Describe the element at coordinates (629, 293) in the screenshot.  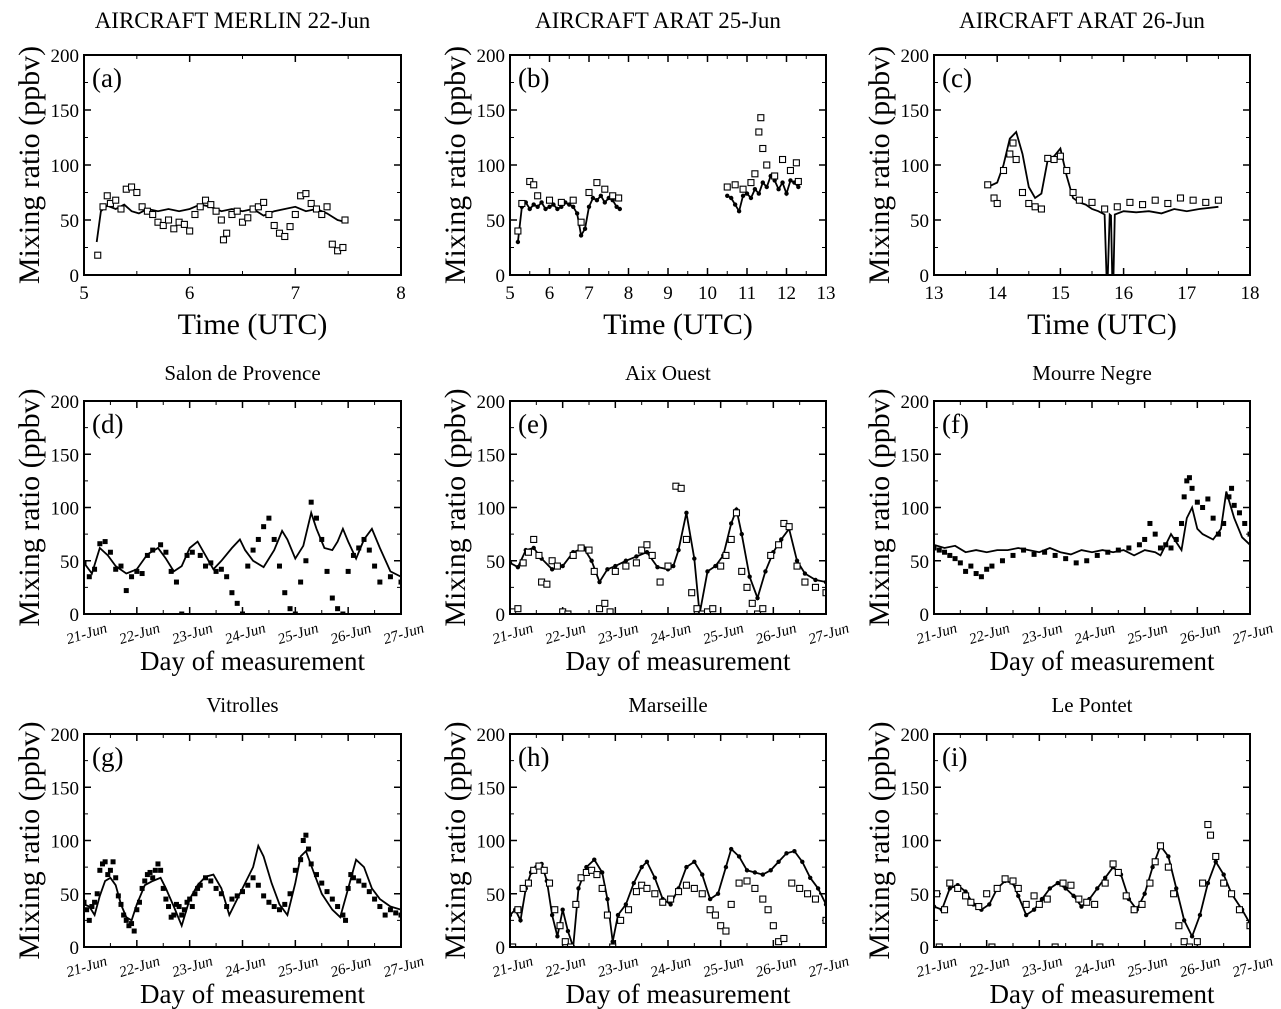
I see `x-tick-label: 8` at that location.